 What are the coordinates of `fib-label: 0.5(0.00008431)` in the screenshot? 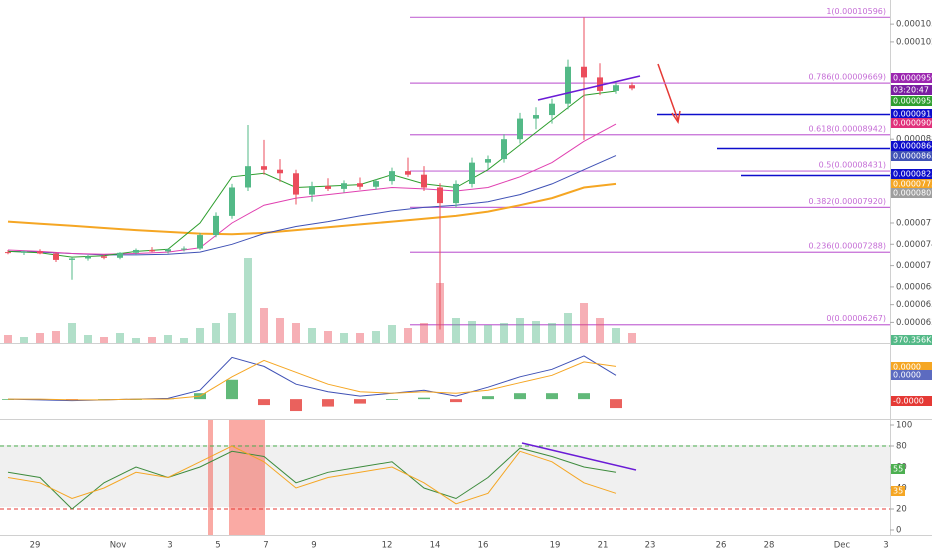 It's located at (852, 165).